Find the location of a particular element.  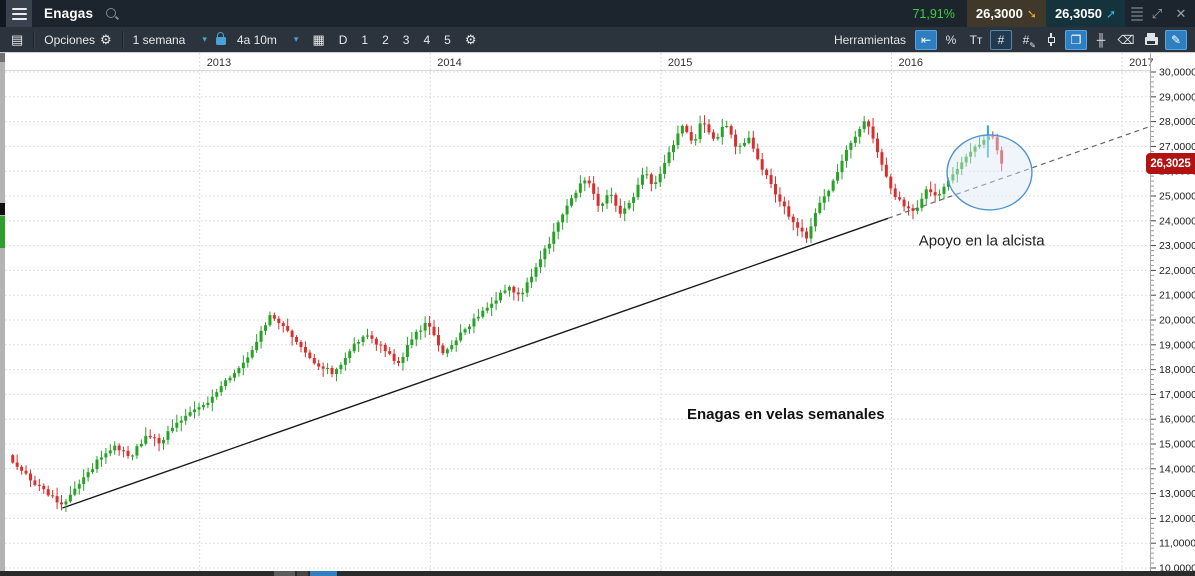

hamburger-icon is located at coordinates (19, 13).